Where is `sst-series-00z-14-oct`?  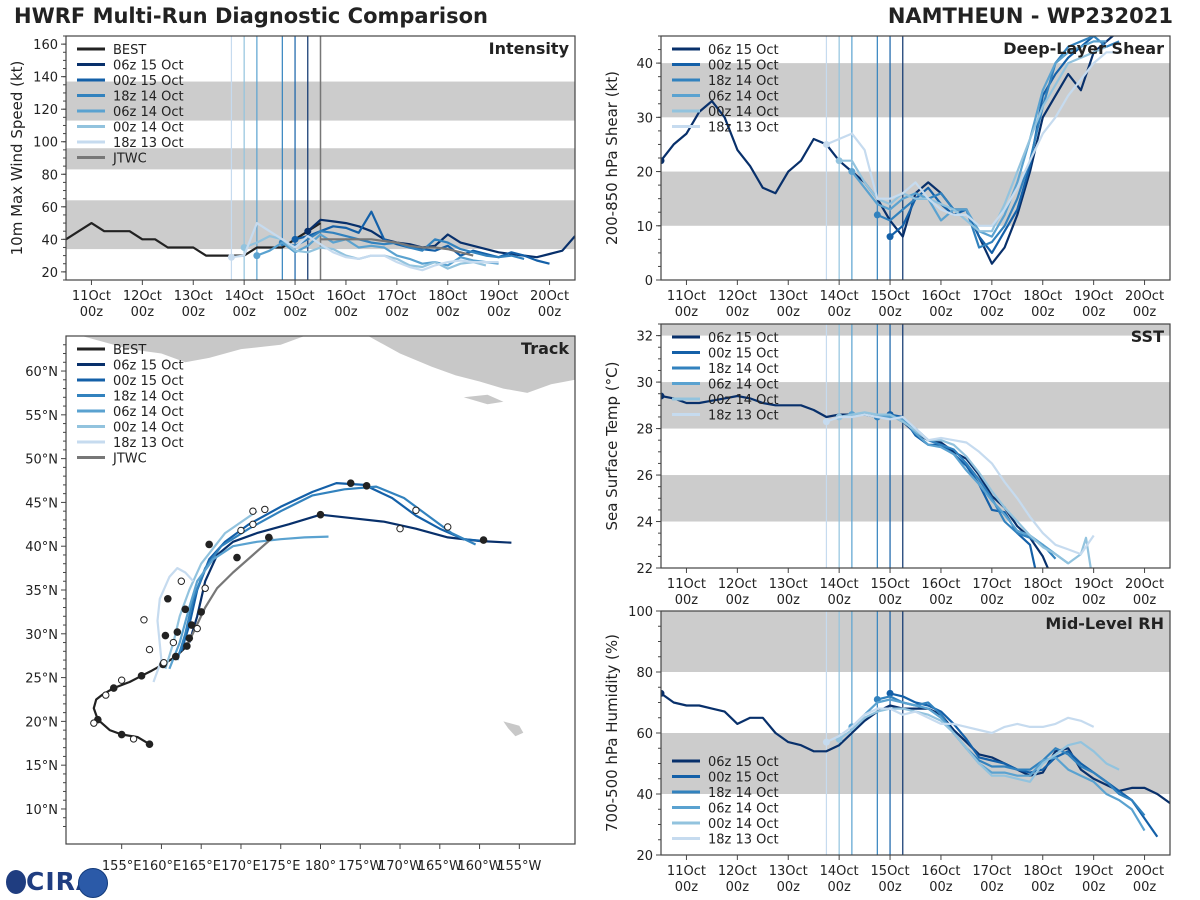 sst-series-00z-14-oct is located at coordinates (965, 489).